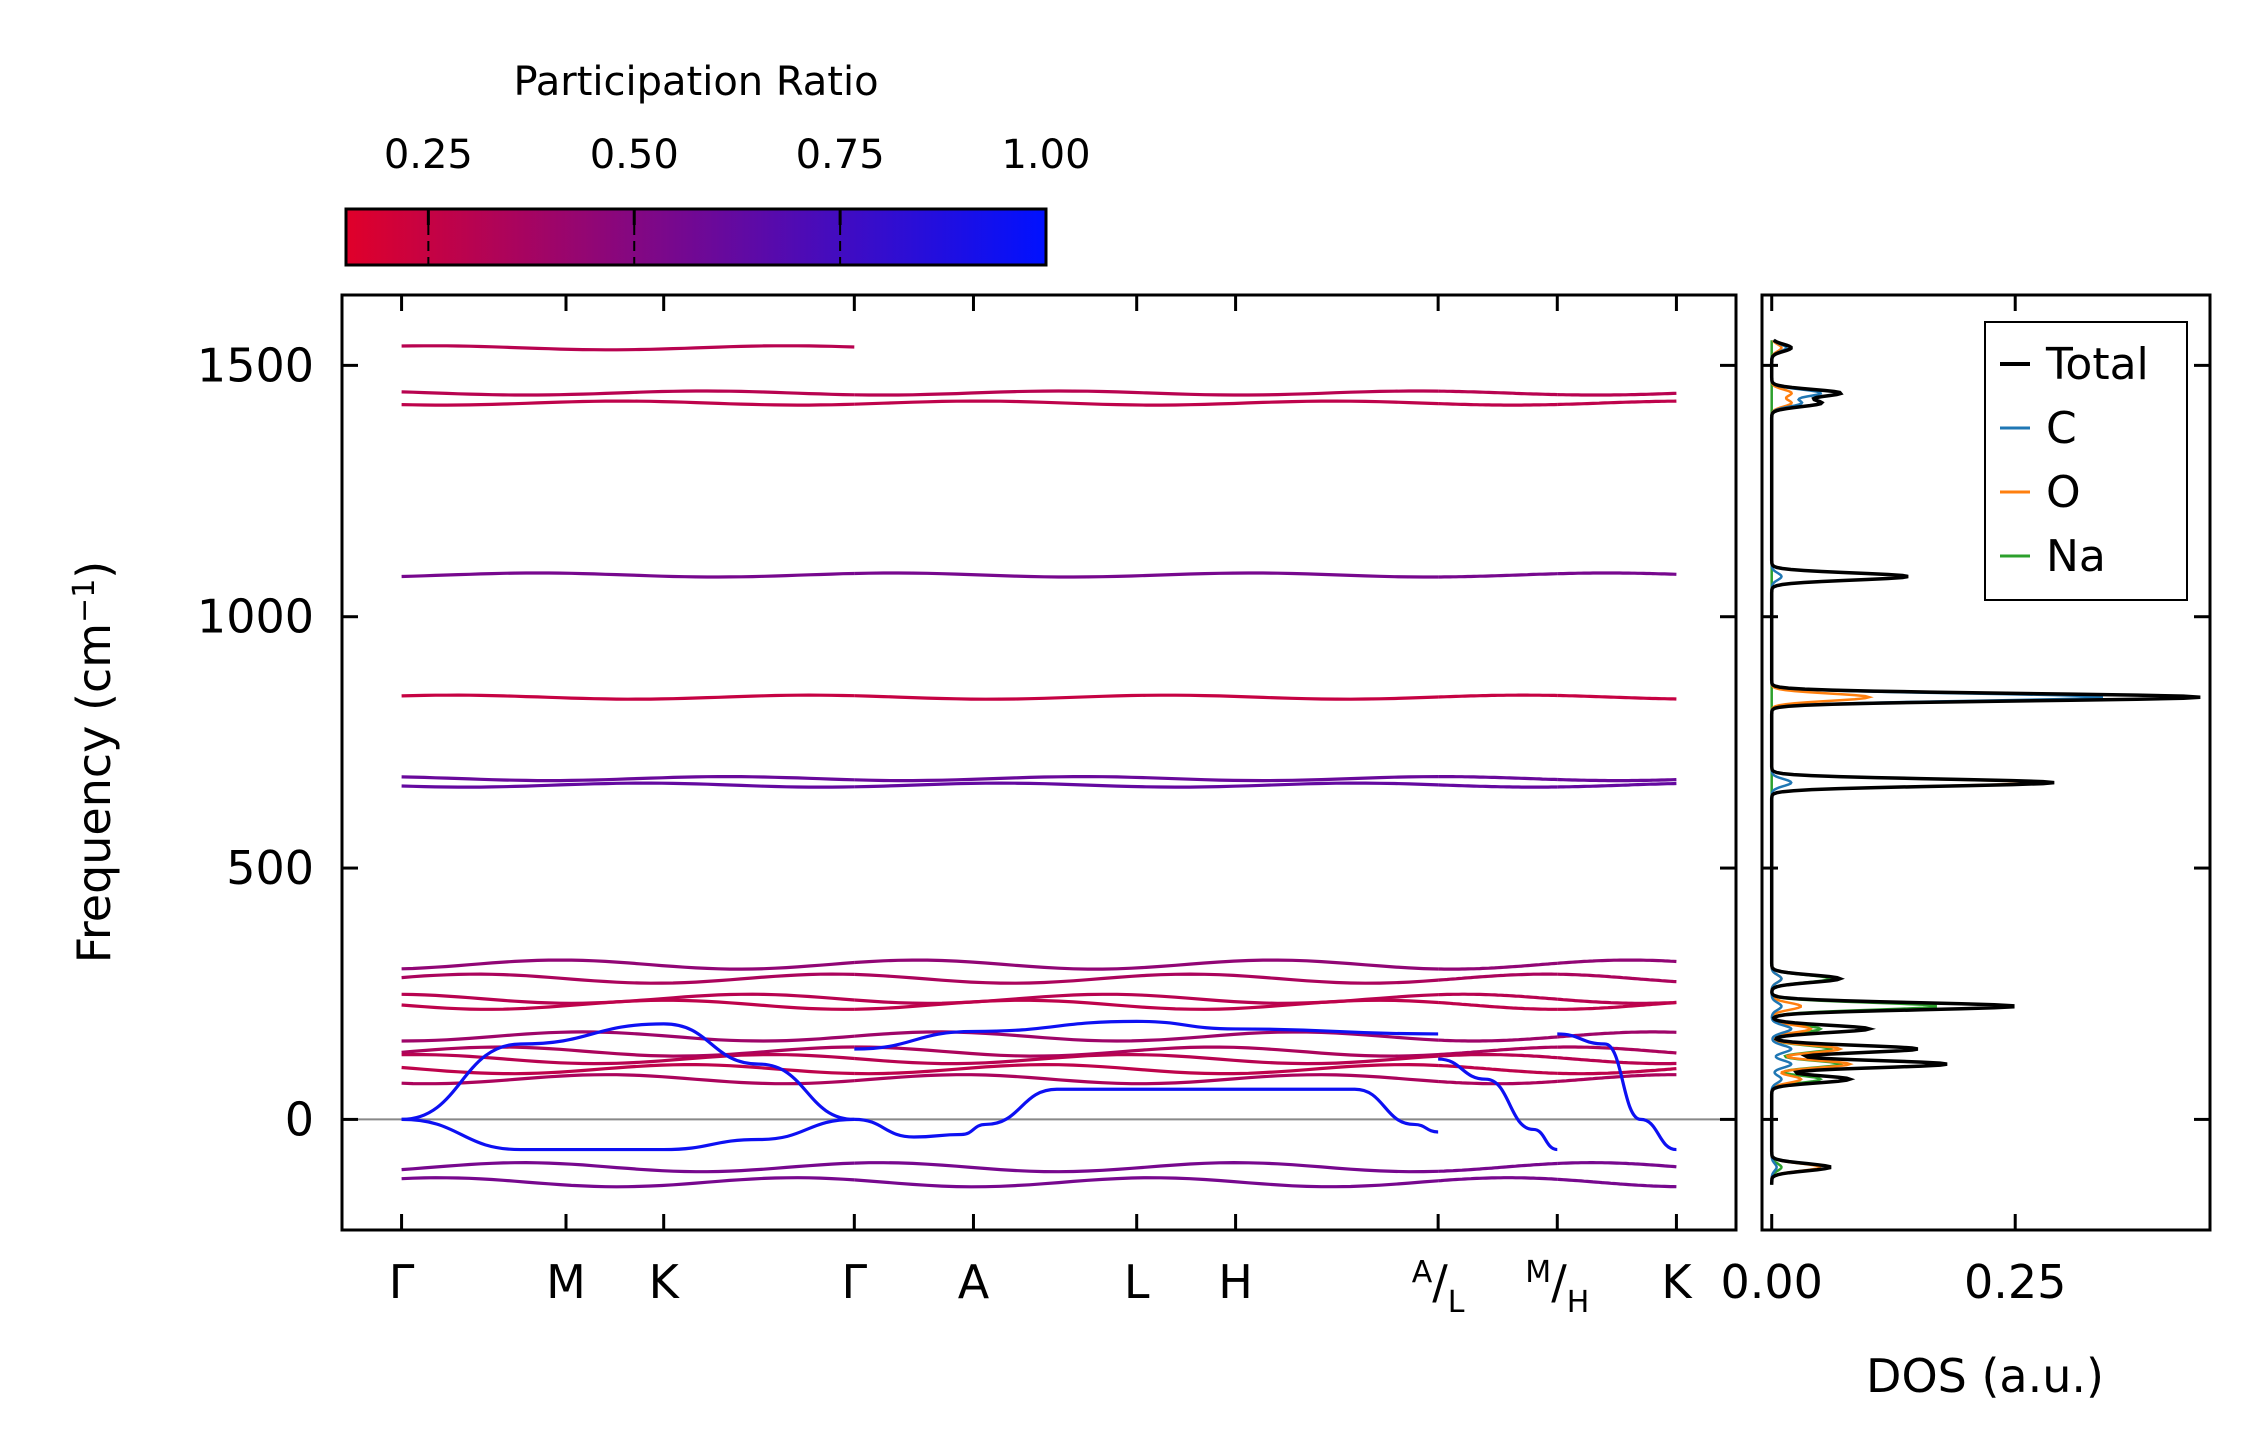 The height and width of the screenshot is (1455, 2259). What do you see at coordinates (1985, 1376) in the screenshot?
I see `dos-x-axis-label: DOS (a.u.)` at bounding box center [1985, 1376].